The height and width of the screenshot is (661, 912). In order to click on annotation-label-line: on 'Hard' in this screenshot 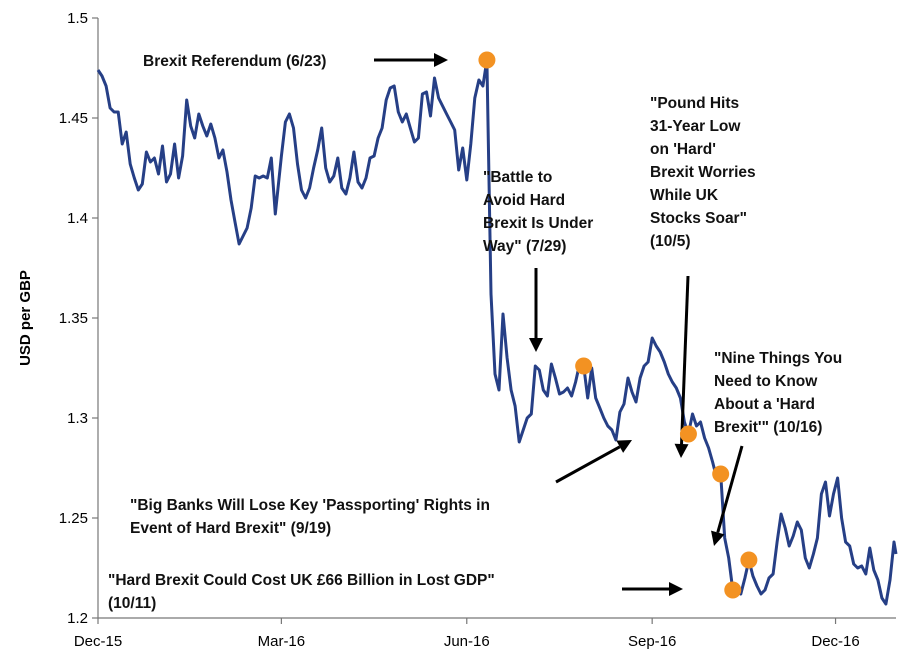, I will do `click(683, 149)`.